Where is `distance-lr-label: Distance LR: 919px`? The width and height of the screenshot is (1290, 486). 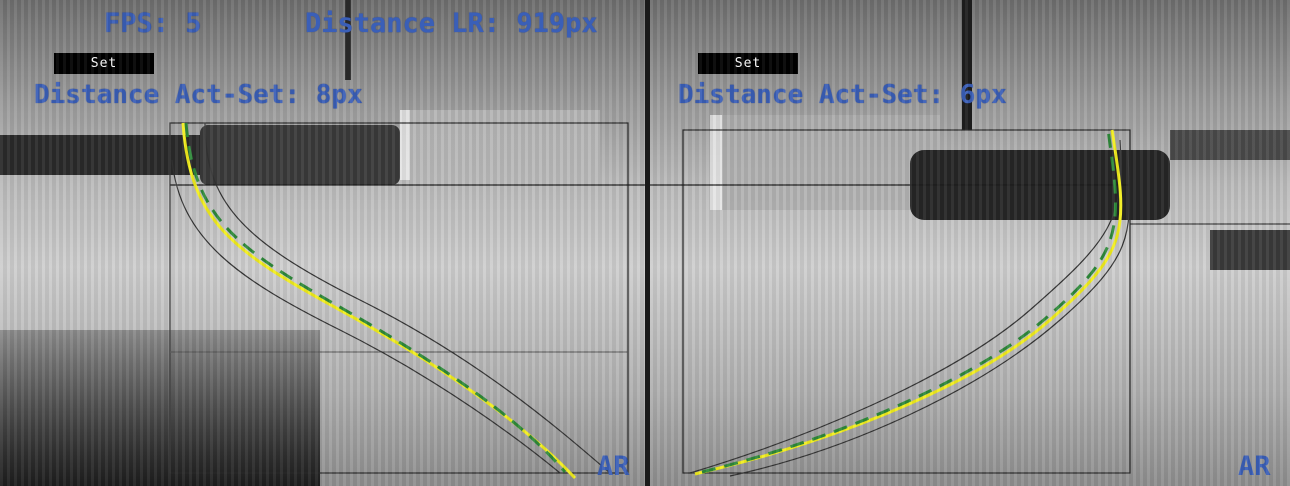 distance-lr-label: Distance LR: 919px is located at coordinates (451, 23).